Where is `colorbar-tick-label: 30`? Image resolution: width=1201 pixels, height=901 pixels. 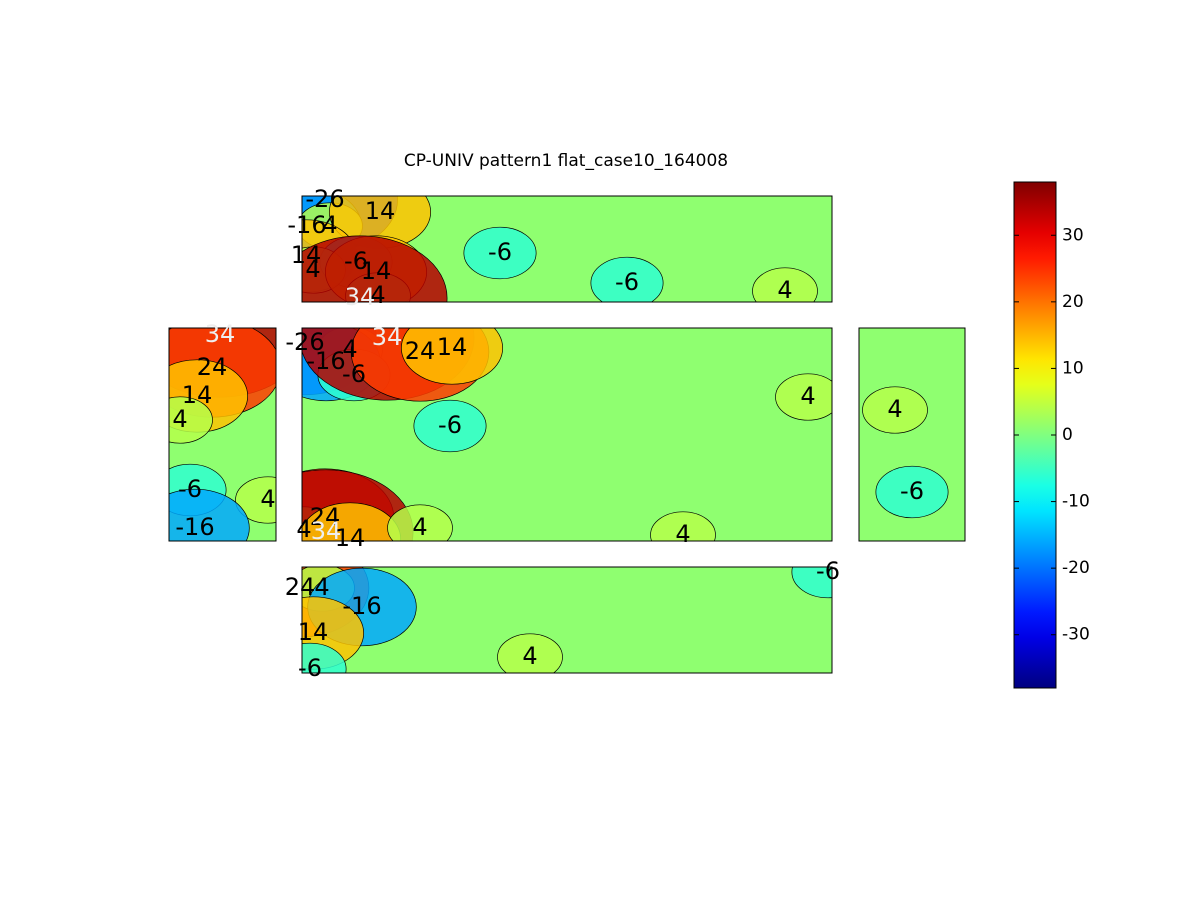
colorbar-tick-label: 30 is located at coordinates (1073, 235).